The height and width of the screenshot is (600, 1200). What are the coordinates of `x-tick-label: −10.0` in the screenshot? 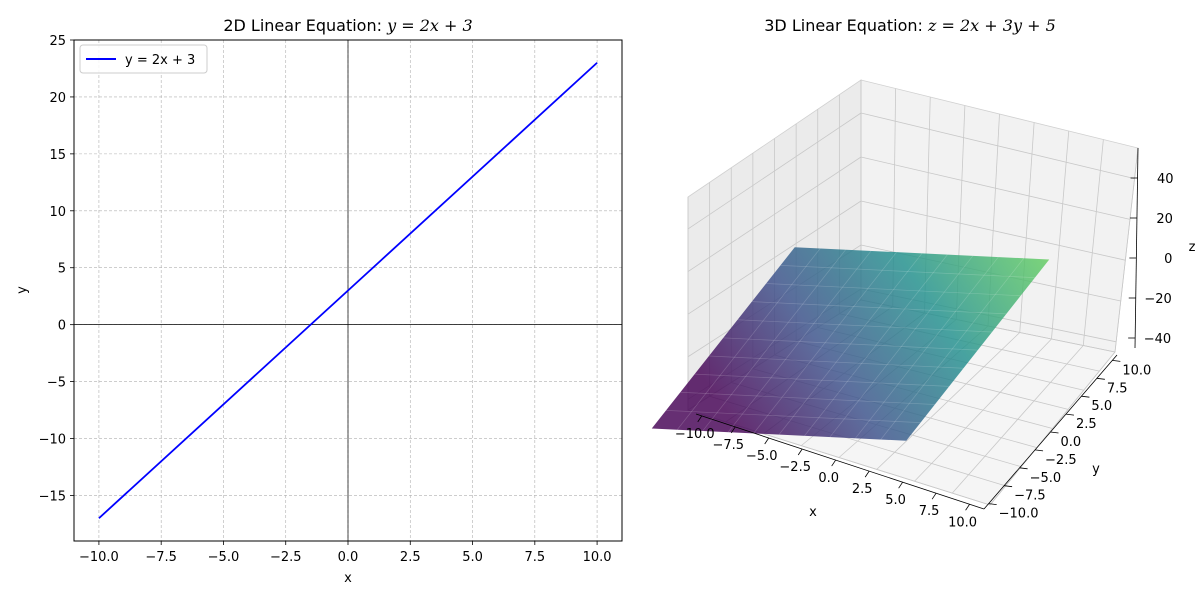 It's located at (99, 557).